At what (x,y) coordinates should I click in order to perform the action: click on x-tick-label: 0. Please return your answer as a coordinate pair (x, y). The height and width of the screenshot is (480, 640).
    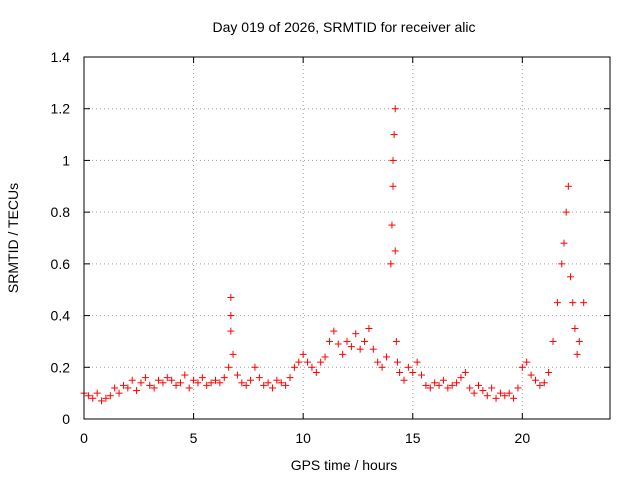
    Looking at the image, I should click on (84, 438).